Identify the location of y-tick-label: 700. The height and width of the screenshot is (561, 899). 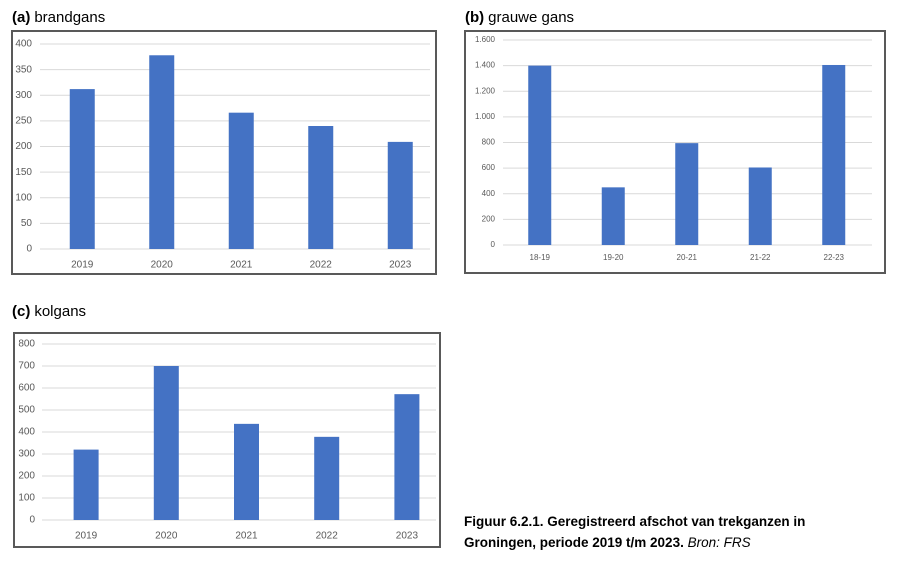
(26, 366).